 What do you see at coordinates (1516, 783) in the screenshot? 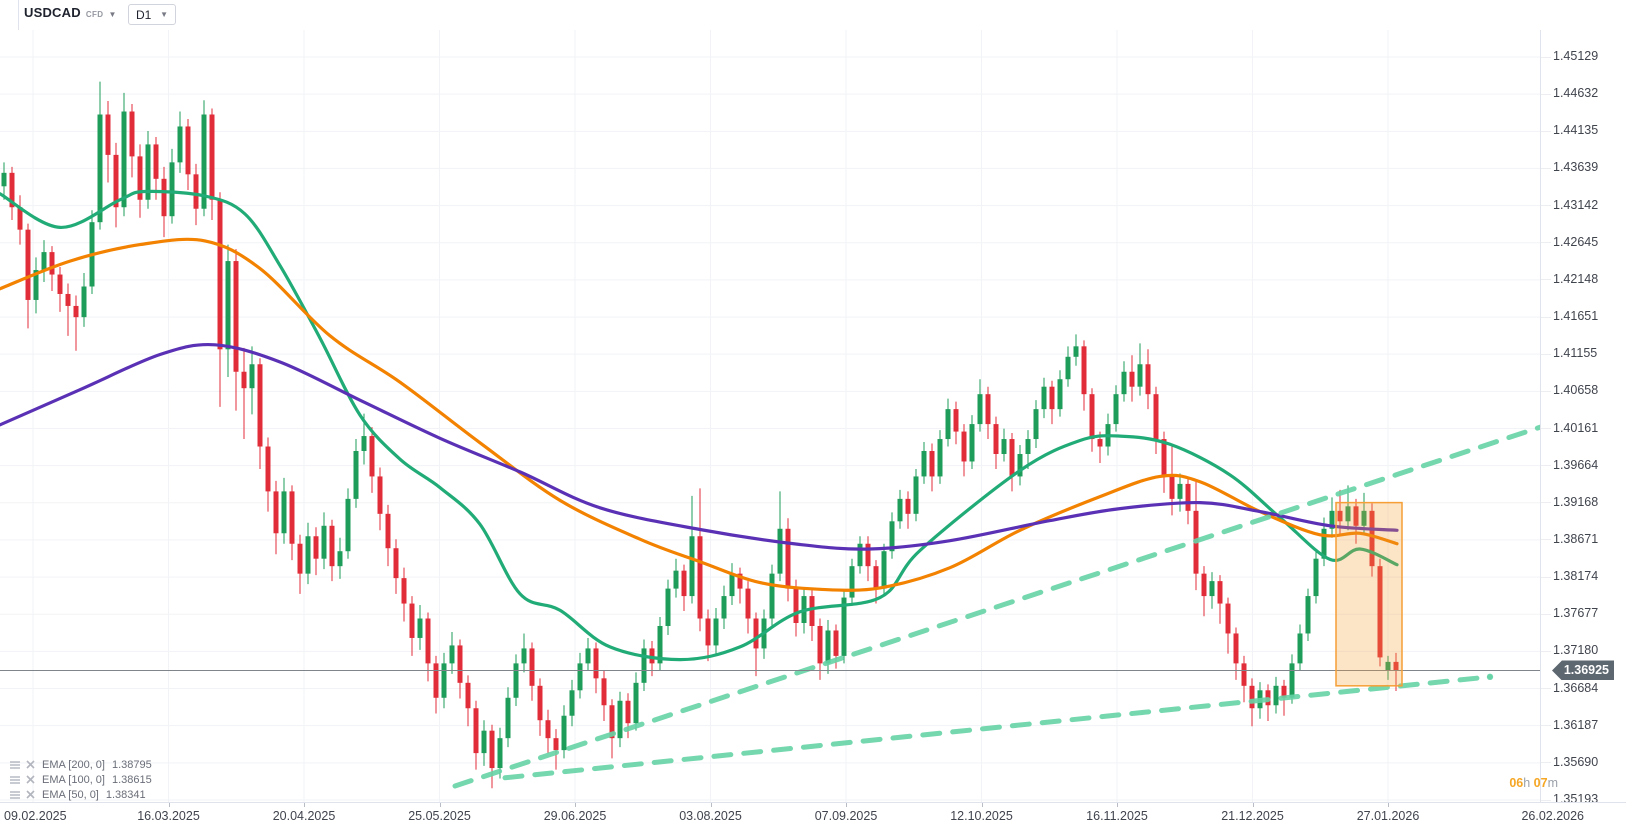
I see `countdown-hours: 06` at bounding box center [1516, 783].